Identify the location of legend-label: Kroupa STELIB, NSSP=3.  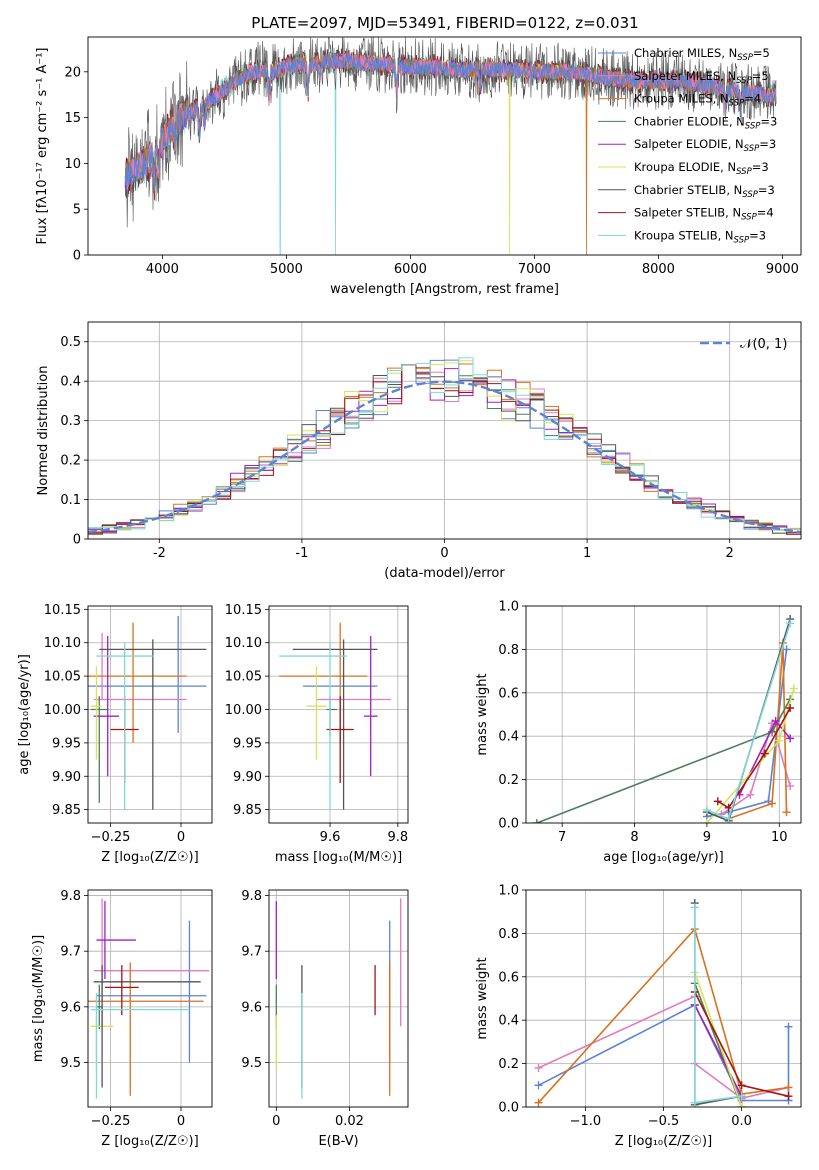
(700, 236).